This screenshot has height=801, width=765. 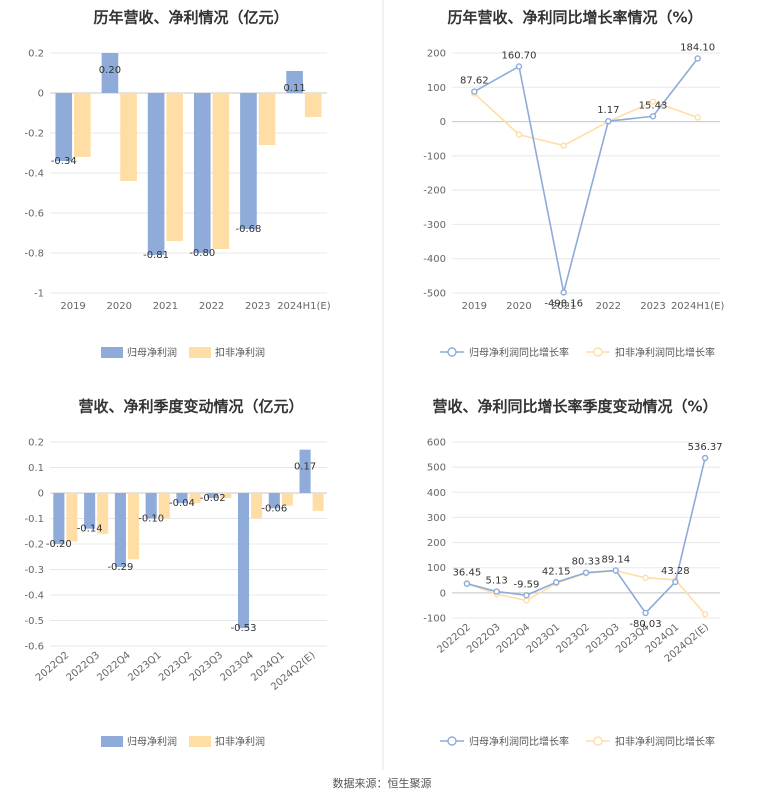 I want to click on x-tick-label: 2022, so click(x=211, y=306).